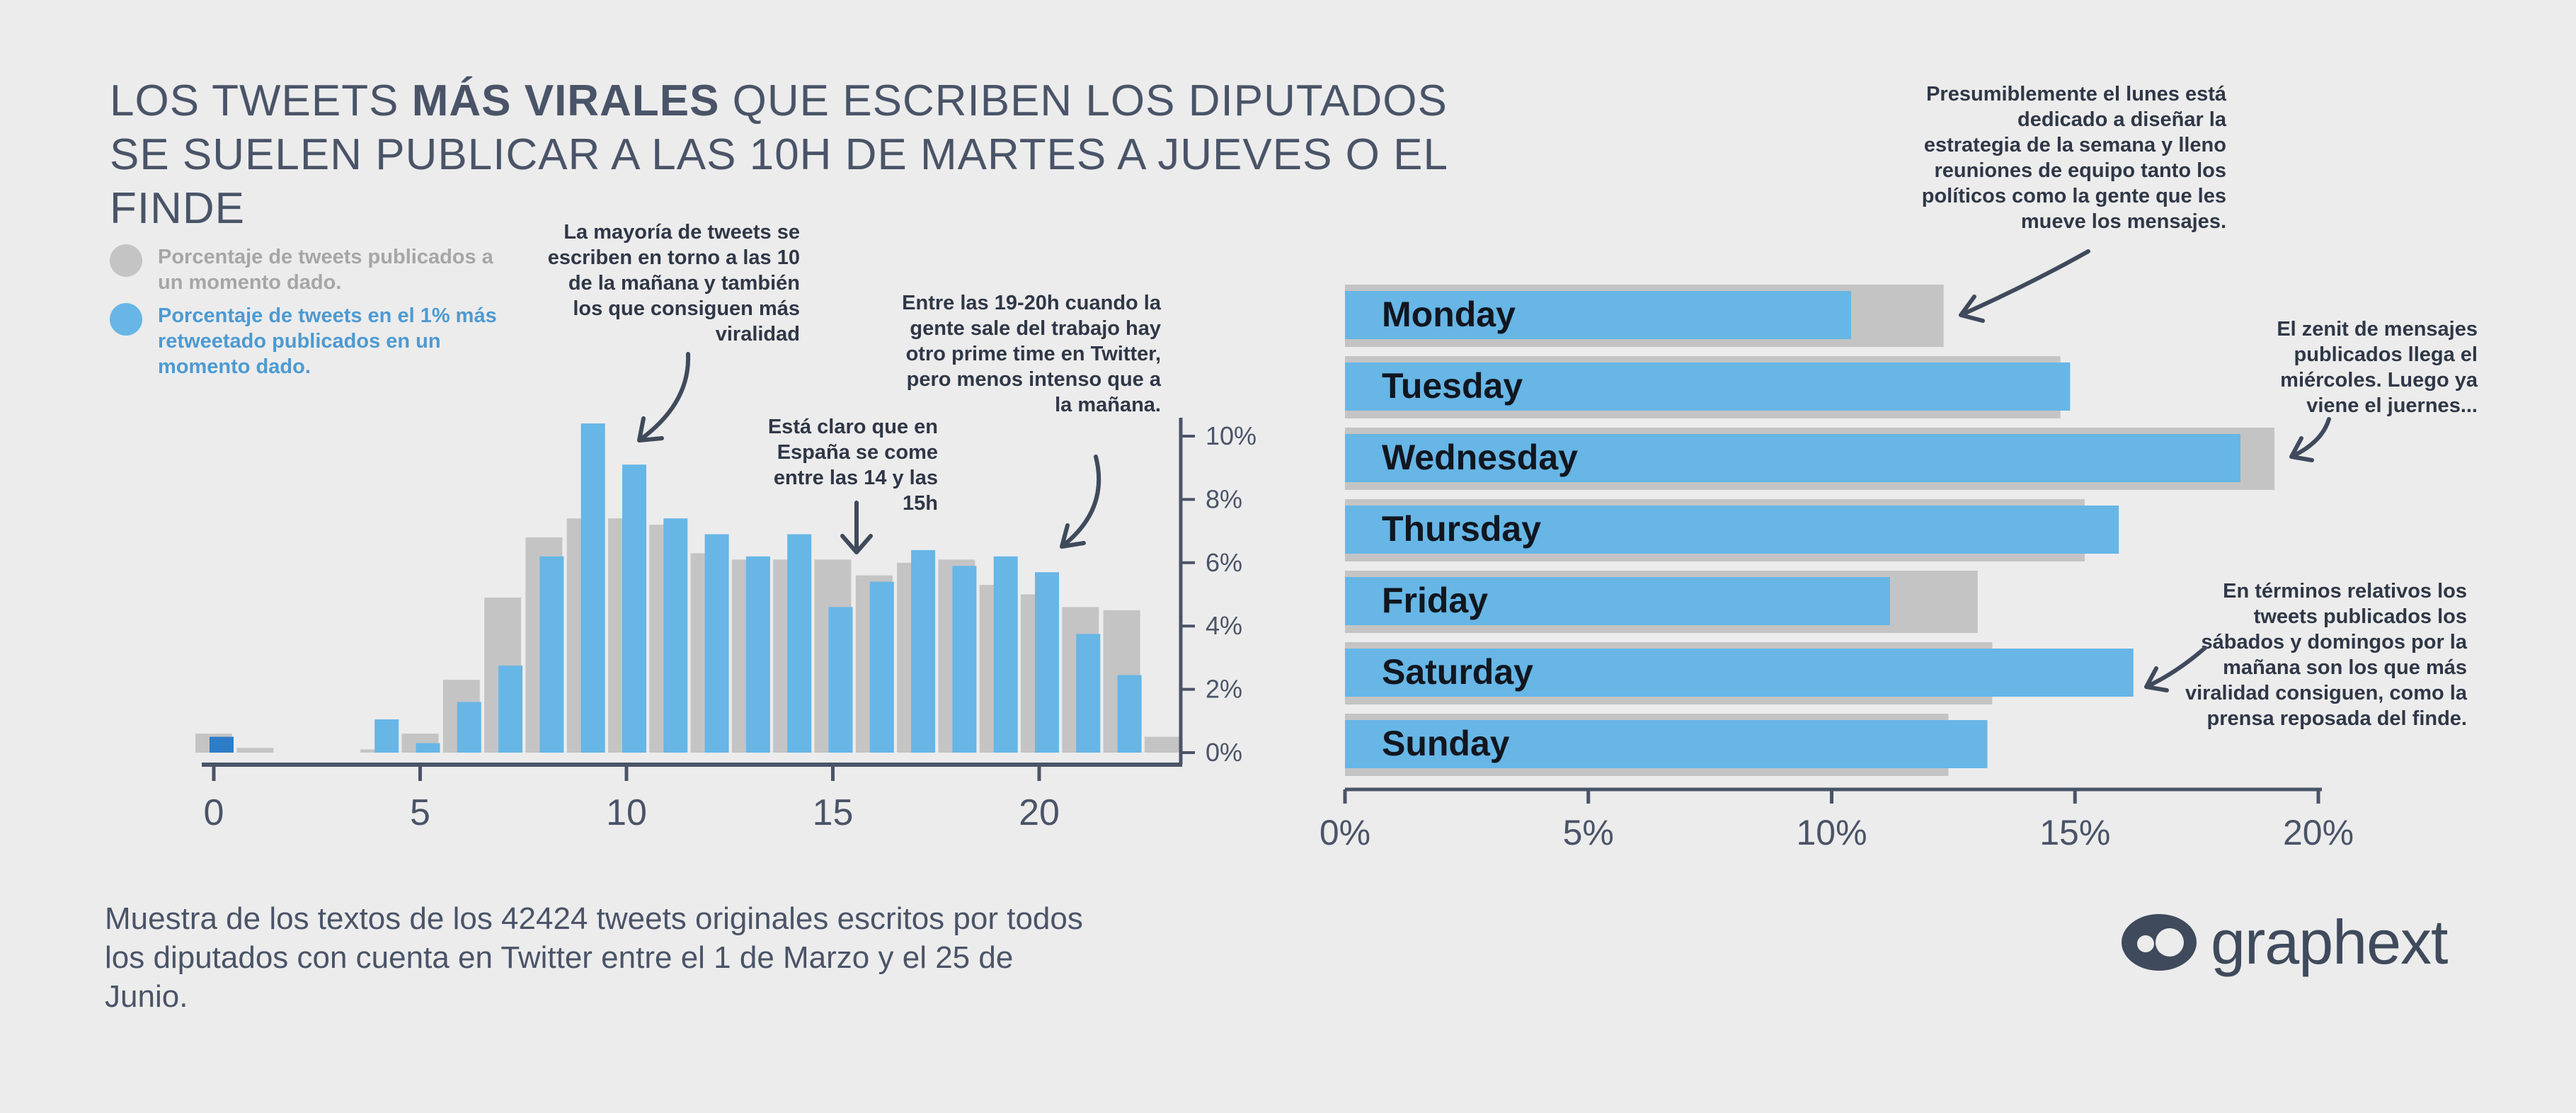  I want to click on bar-viral-thursday, so click(1732, 530).